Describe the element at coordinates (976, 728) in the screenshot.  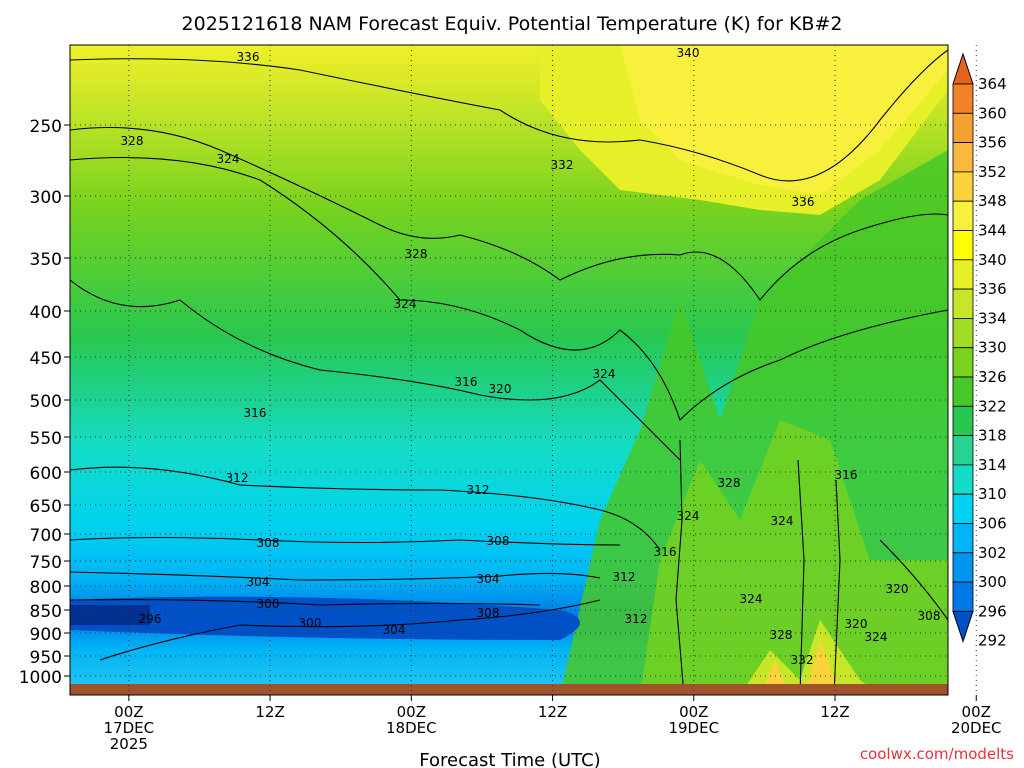
I see `x-tick-label: 20DEC` at that location.